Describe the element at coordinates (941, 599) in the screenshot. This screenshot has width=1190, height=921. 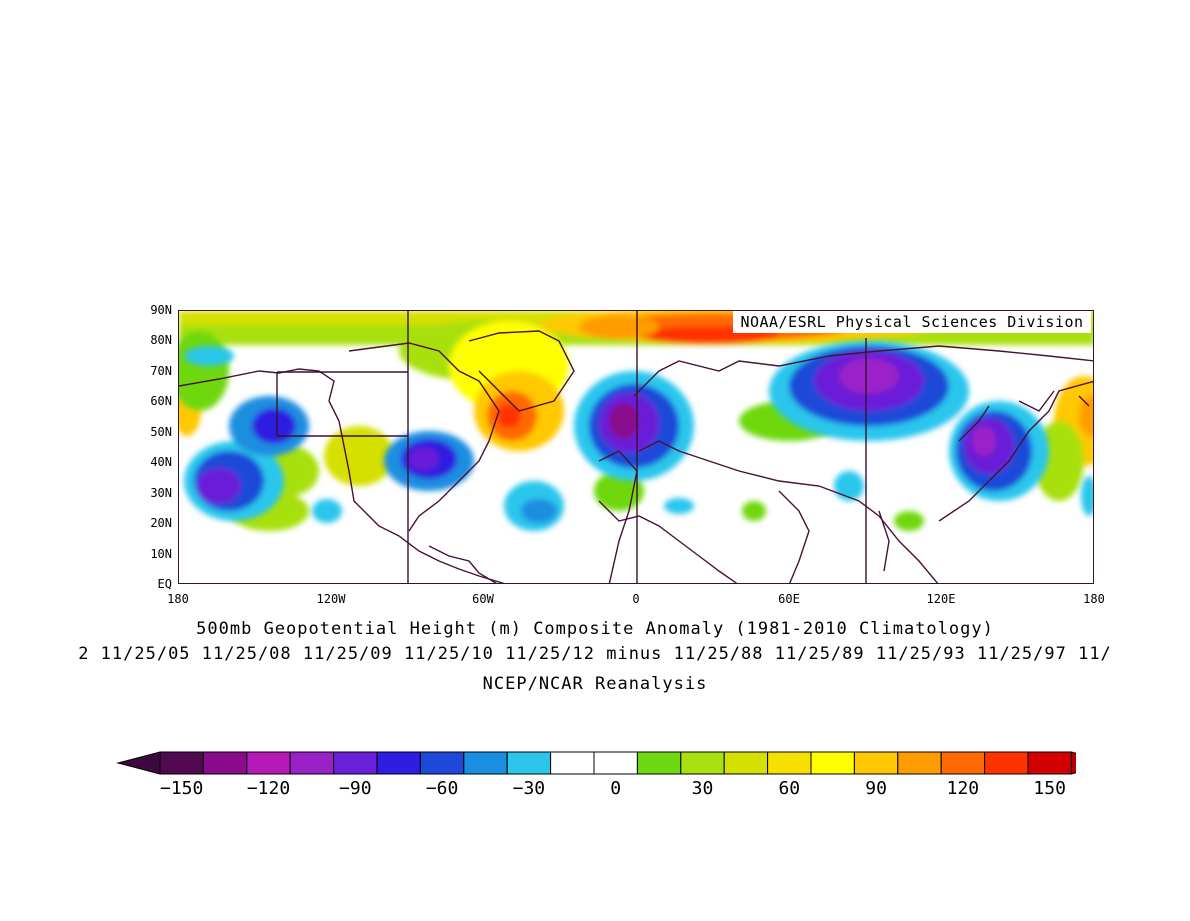
I see `lon-label: 120E` at that location.